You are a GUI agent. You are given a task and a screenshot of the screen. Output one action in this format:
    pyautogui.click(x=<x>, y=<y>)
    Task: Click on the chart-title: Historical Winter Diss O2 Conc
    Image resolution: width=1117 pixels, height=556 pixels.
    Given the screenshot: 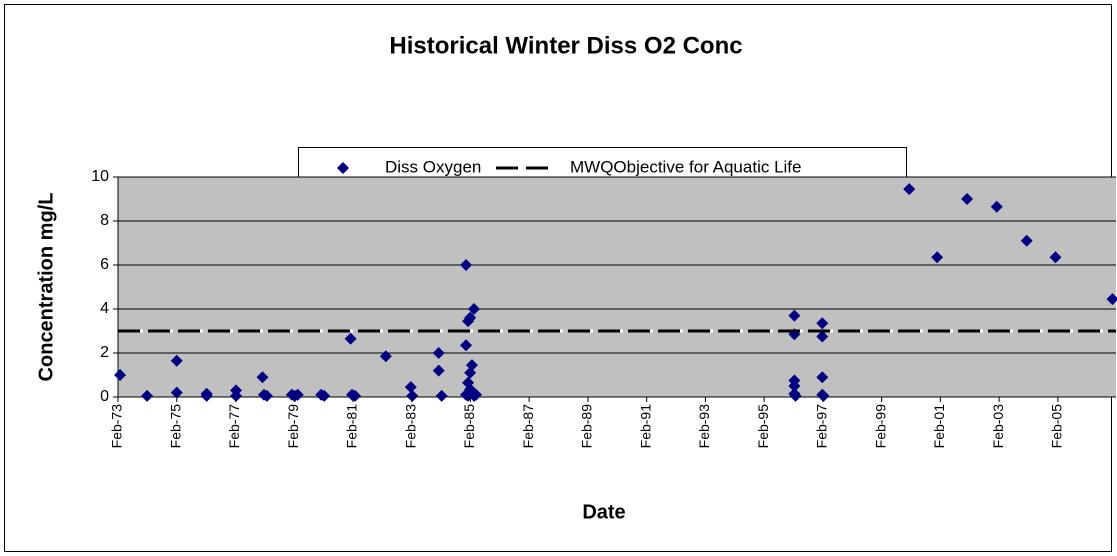 What is the action you would take?
    pyautogui.click(x=565, y=45)
    